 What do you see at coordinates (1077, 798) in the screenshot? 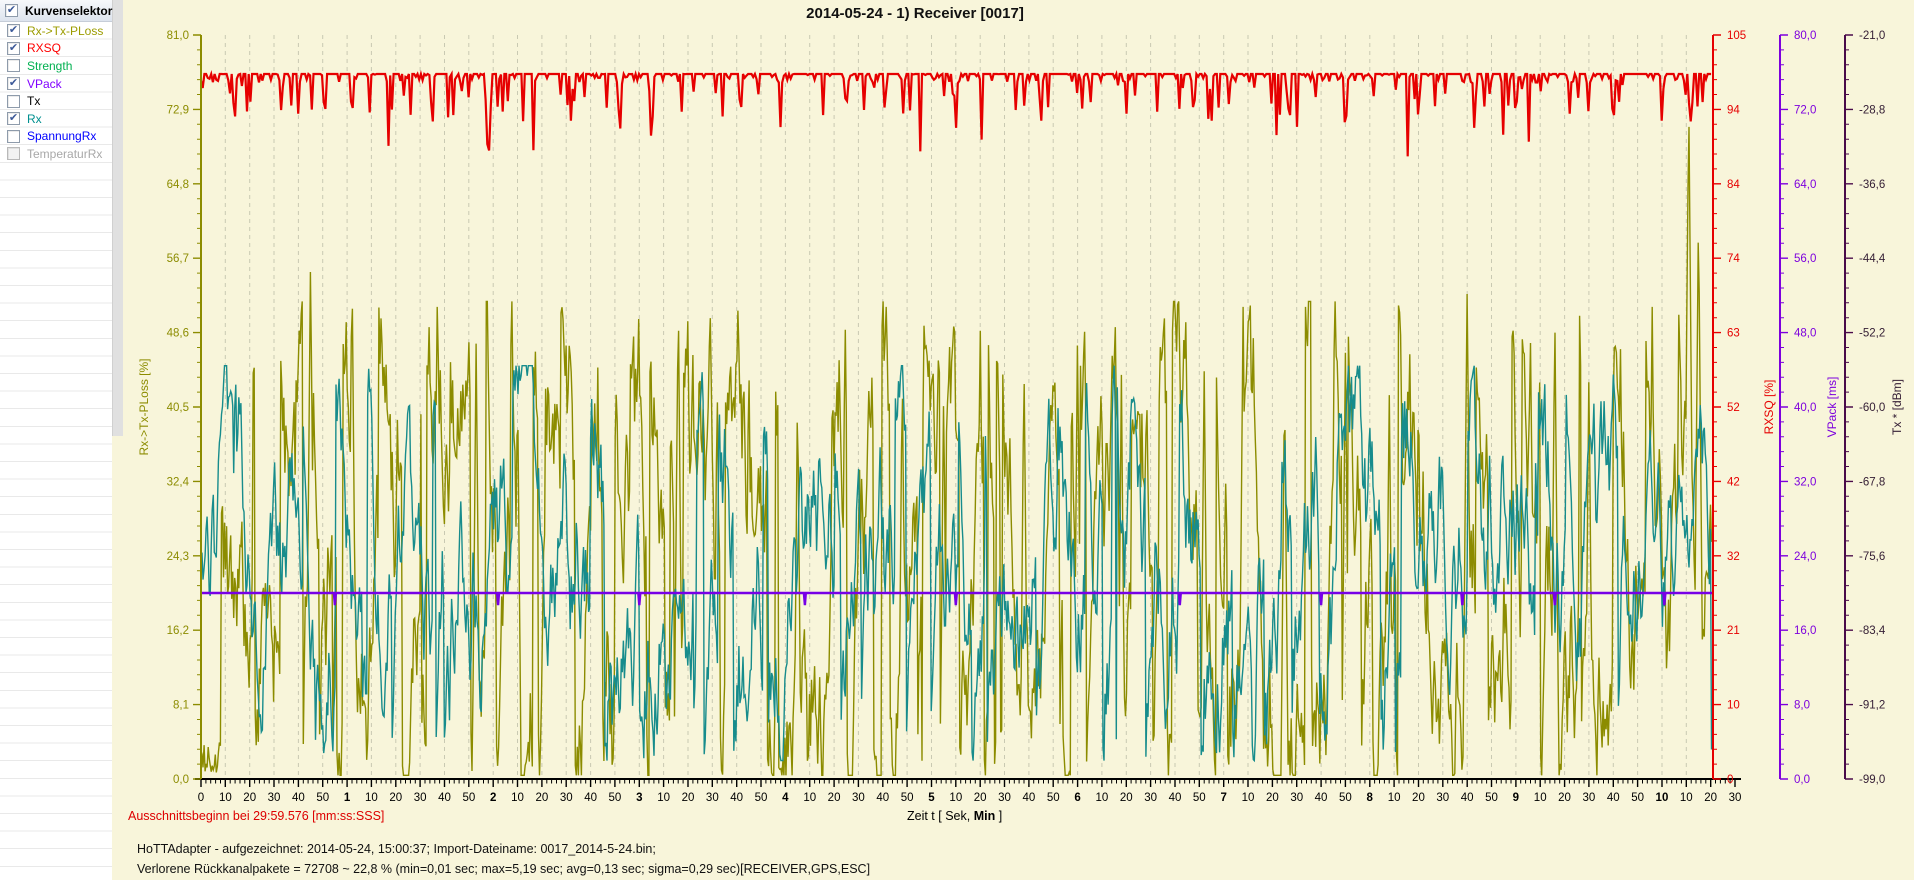
I see `x-tick-label: 6` at bounding box center [1077, 798].